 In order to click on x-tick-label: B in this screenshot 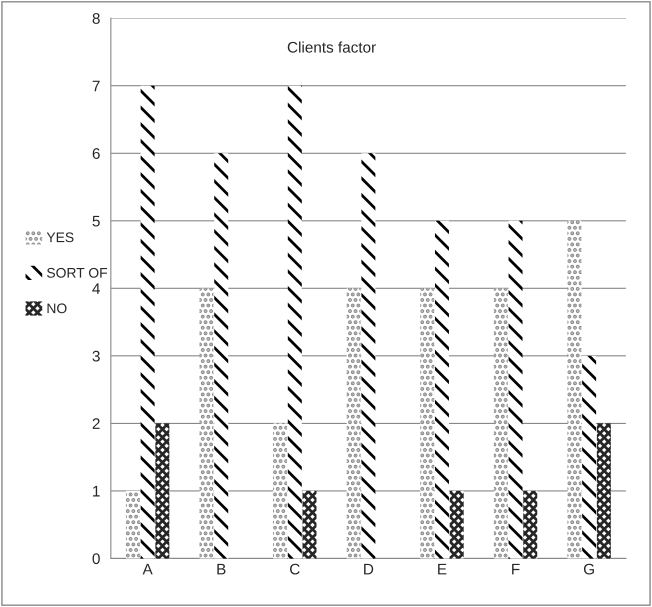, I will do `click(221, 569)`.